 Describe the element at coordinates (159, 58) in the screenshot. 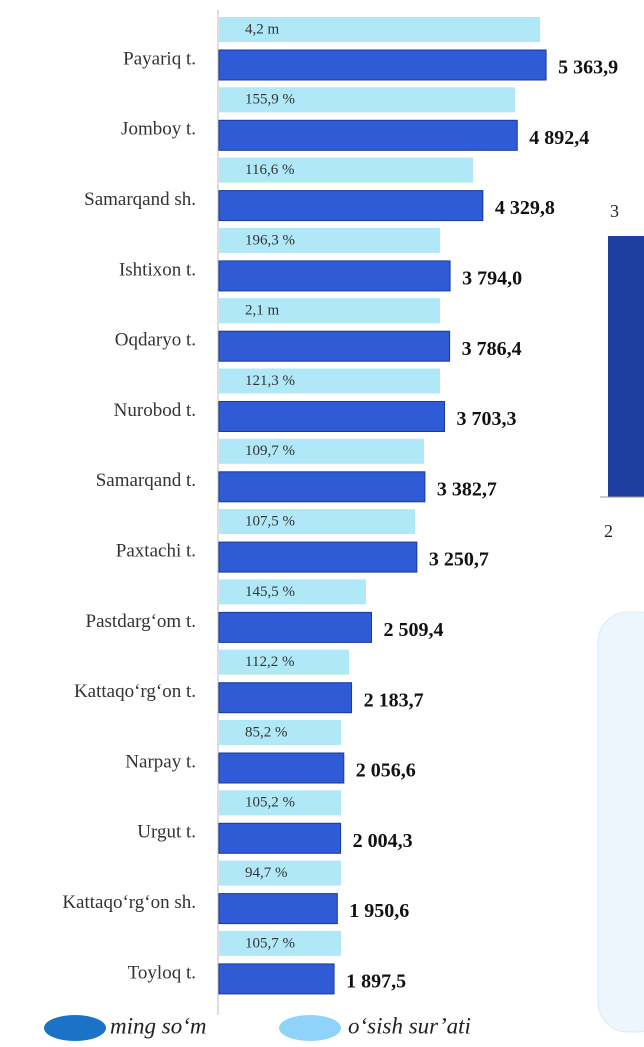

I see `category-label: Payariq t.` at that location.